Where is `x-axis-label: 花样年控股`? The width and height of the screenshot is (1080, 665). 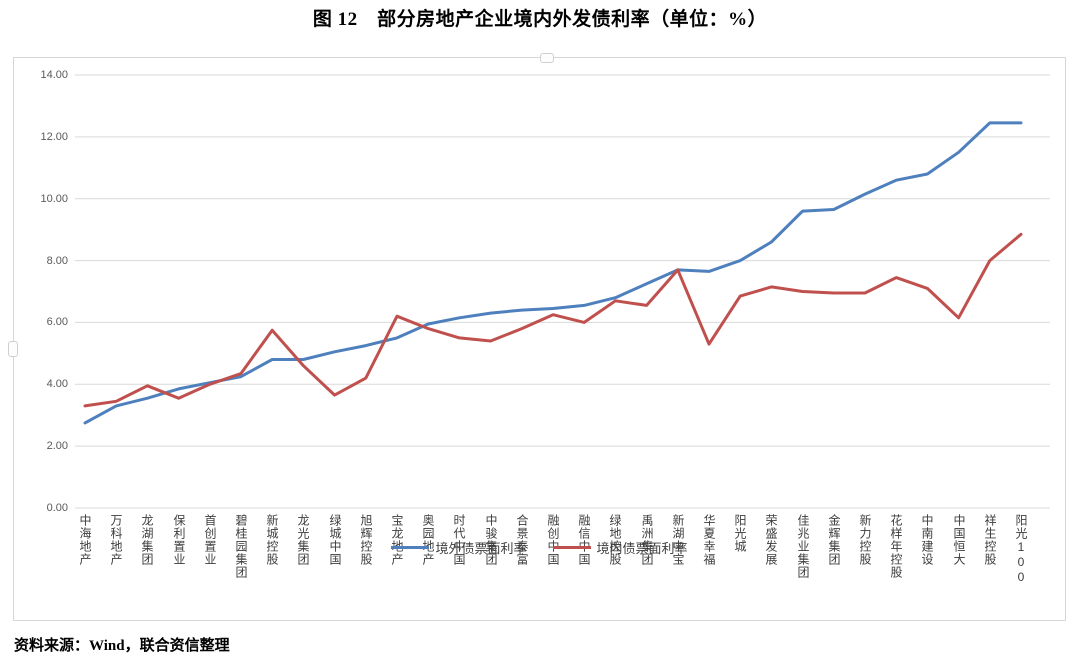
x-axis-label: 花样年控股 is located at coordinates (896, 546).